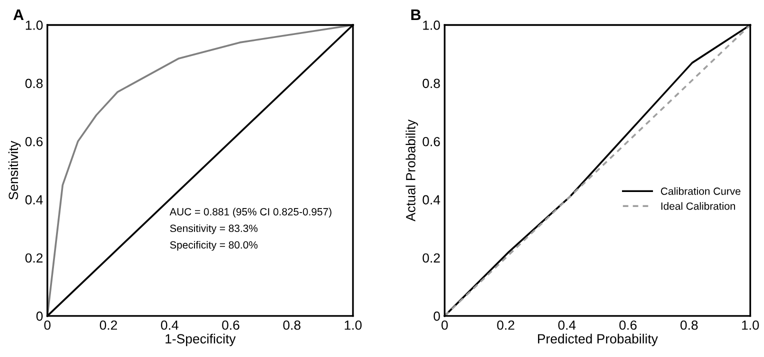 Image resolution: width=764 pixels, height=357 pixels. What do you see at coordinates (214, 229) in the screenshot?
I see `annotation: Sensitivity = 83.3%` at bounding box center [214, 229].